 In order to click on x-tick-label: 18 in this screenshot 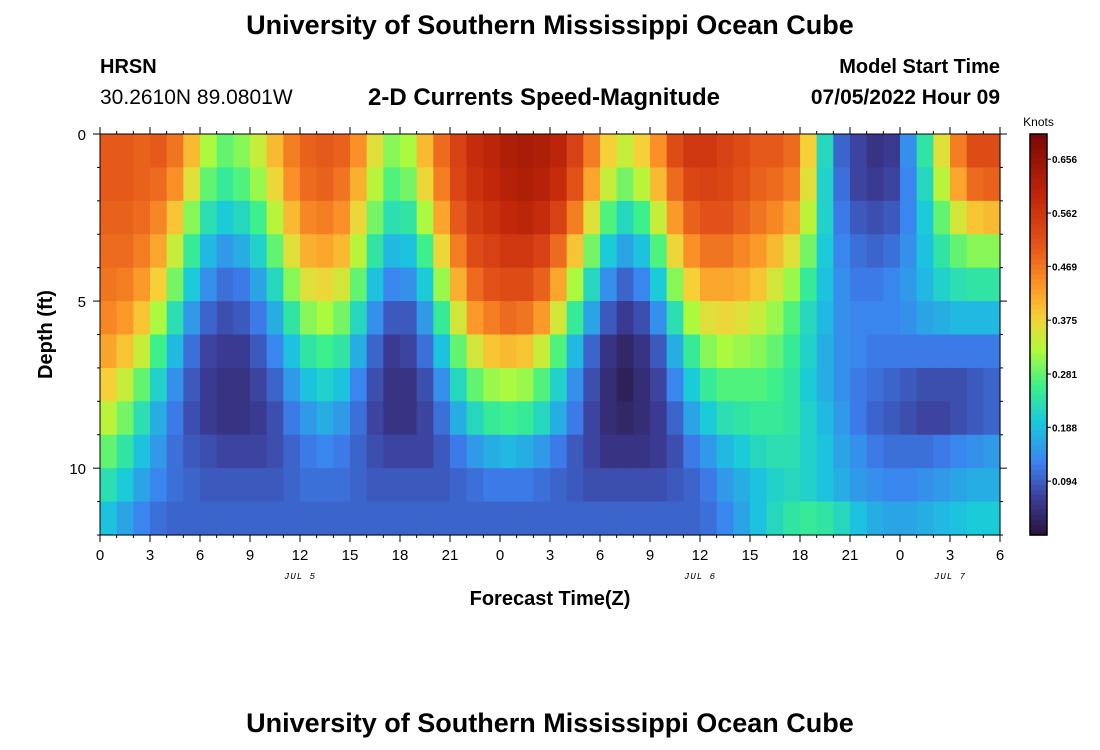, I will do `click(400, 555)`.